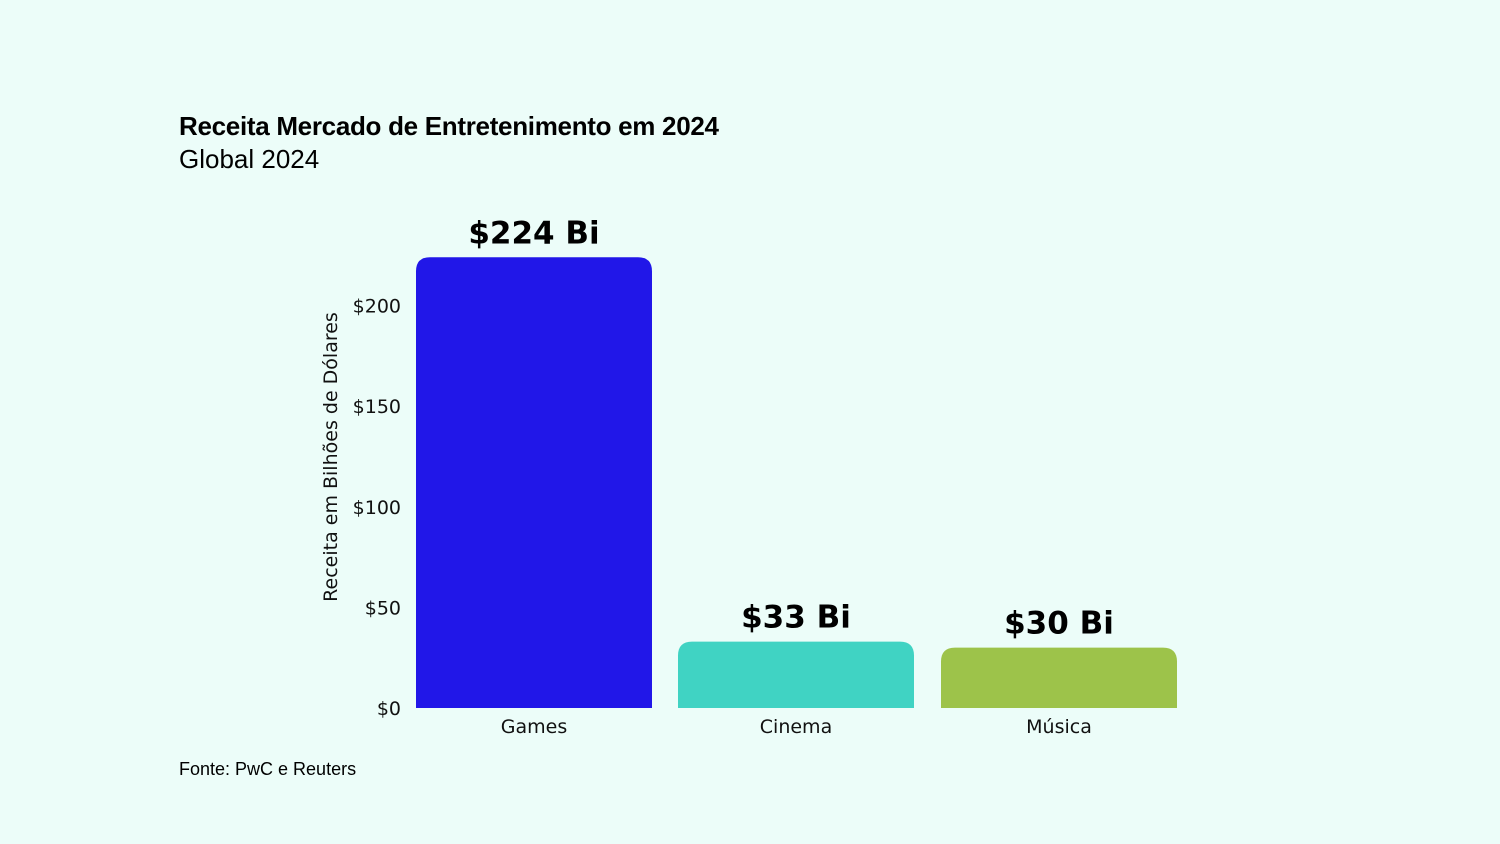  Describe the element at coordinates (533, 233) in the screenshot. I see `data-label: $224 Bi` at that location.